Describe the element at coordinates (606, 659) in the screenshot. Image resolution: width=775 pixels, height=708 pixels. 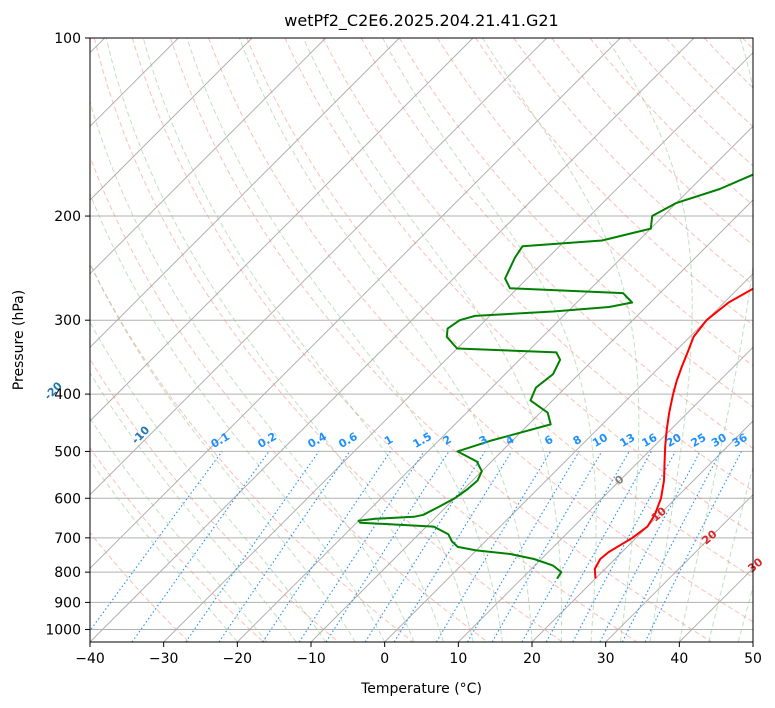
I see `x-tick-label: 30` at that location.